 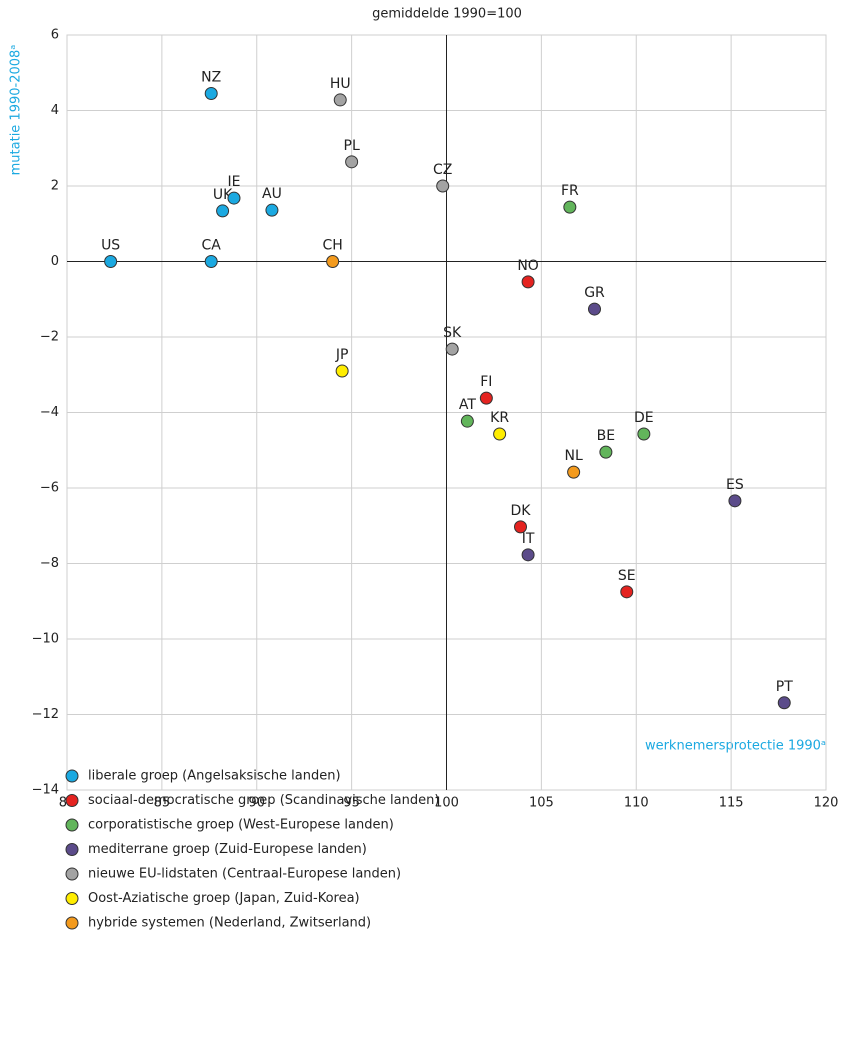 I want to click on point-label: NO, so click(x=528, y=266).